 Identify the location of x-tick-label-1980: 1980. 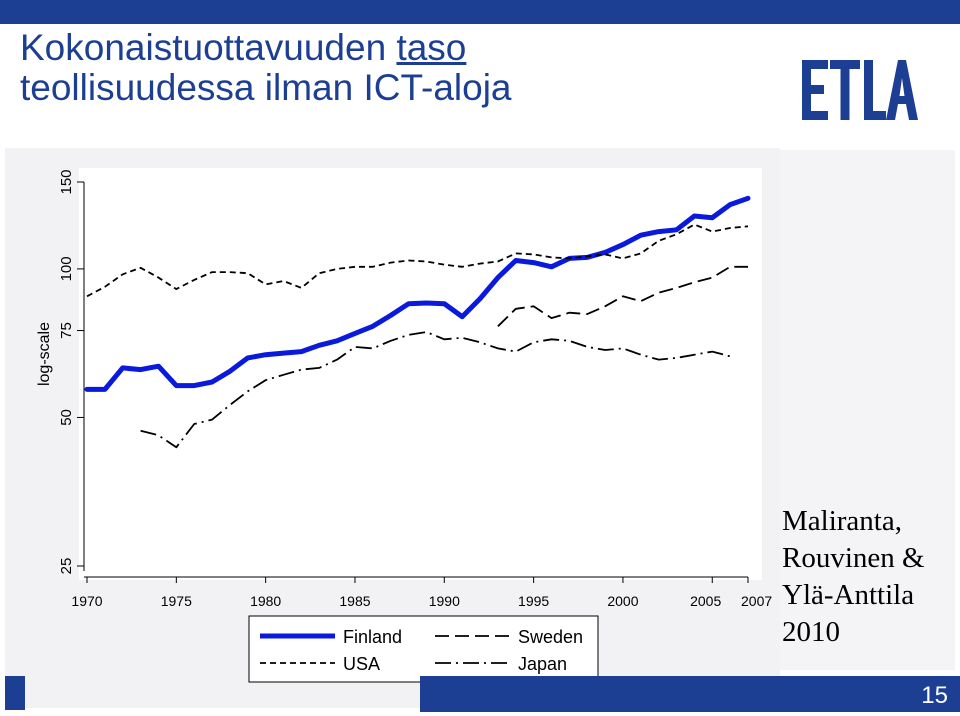
(265, 601).